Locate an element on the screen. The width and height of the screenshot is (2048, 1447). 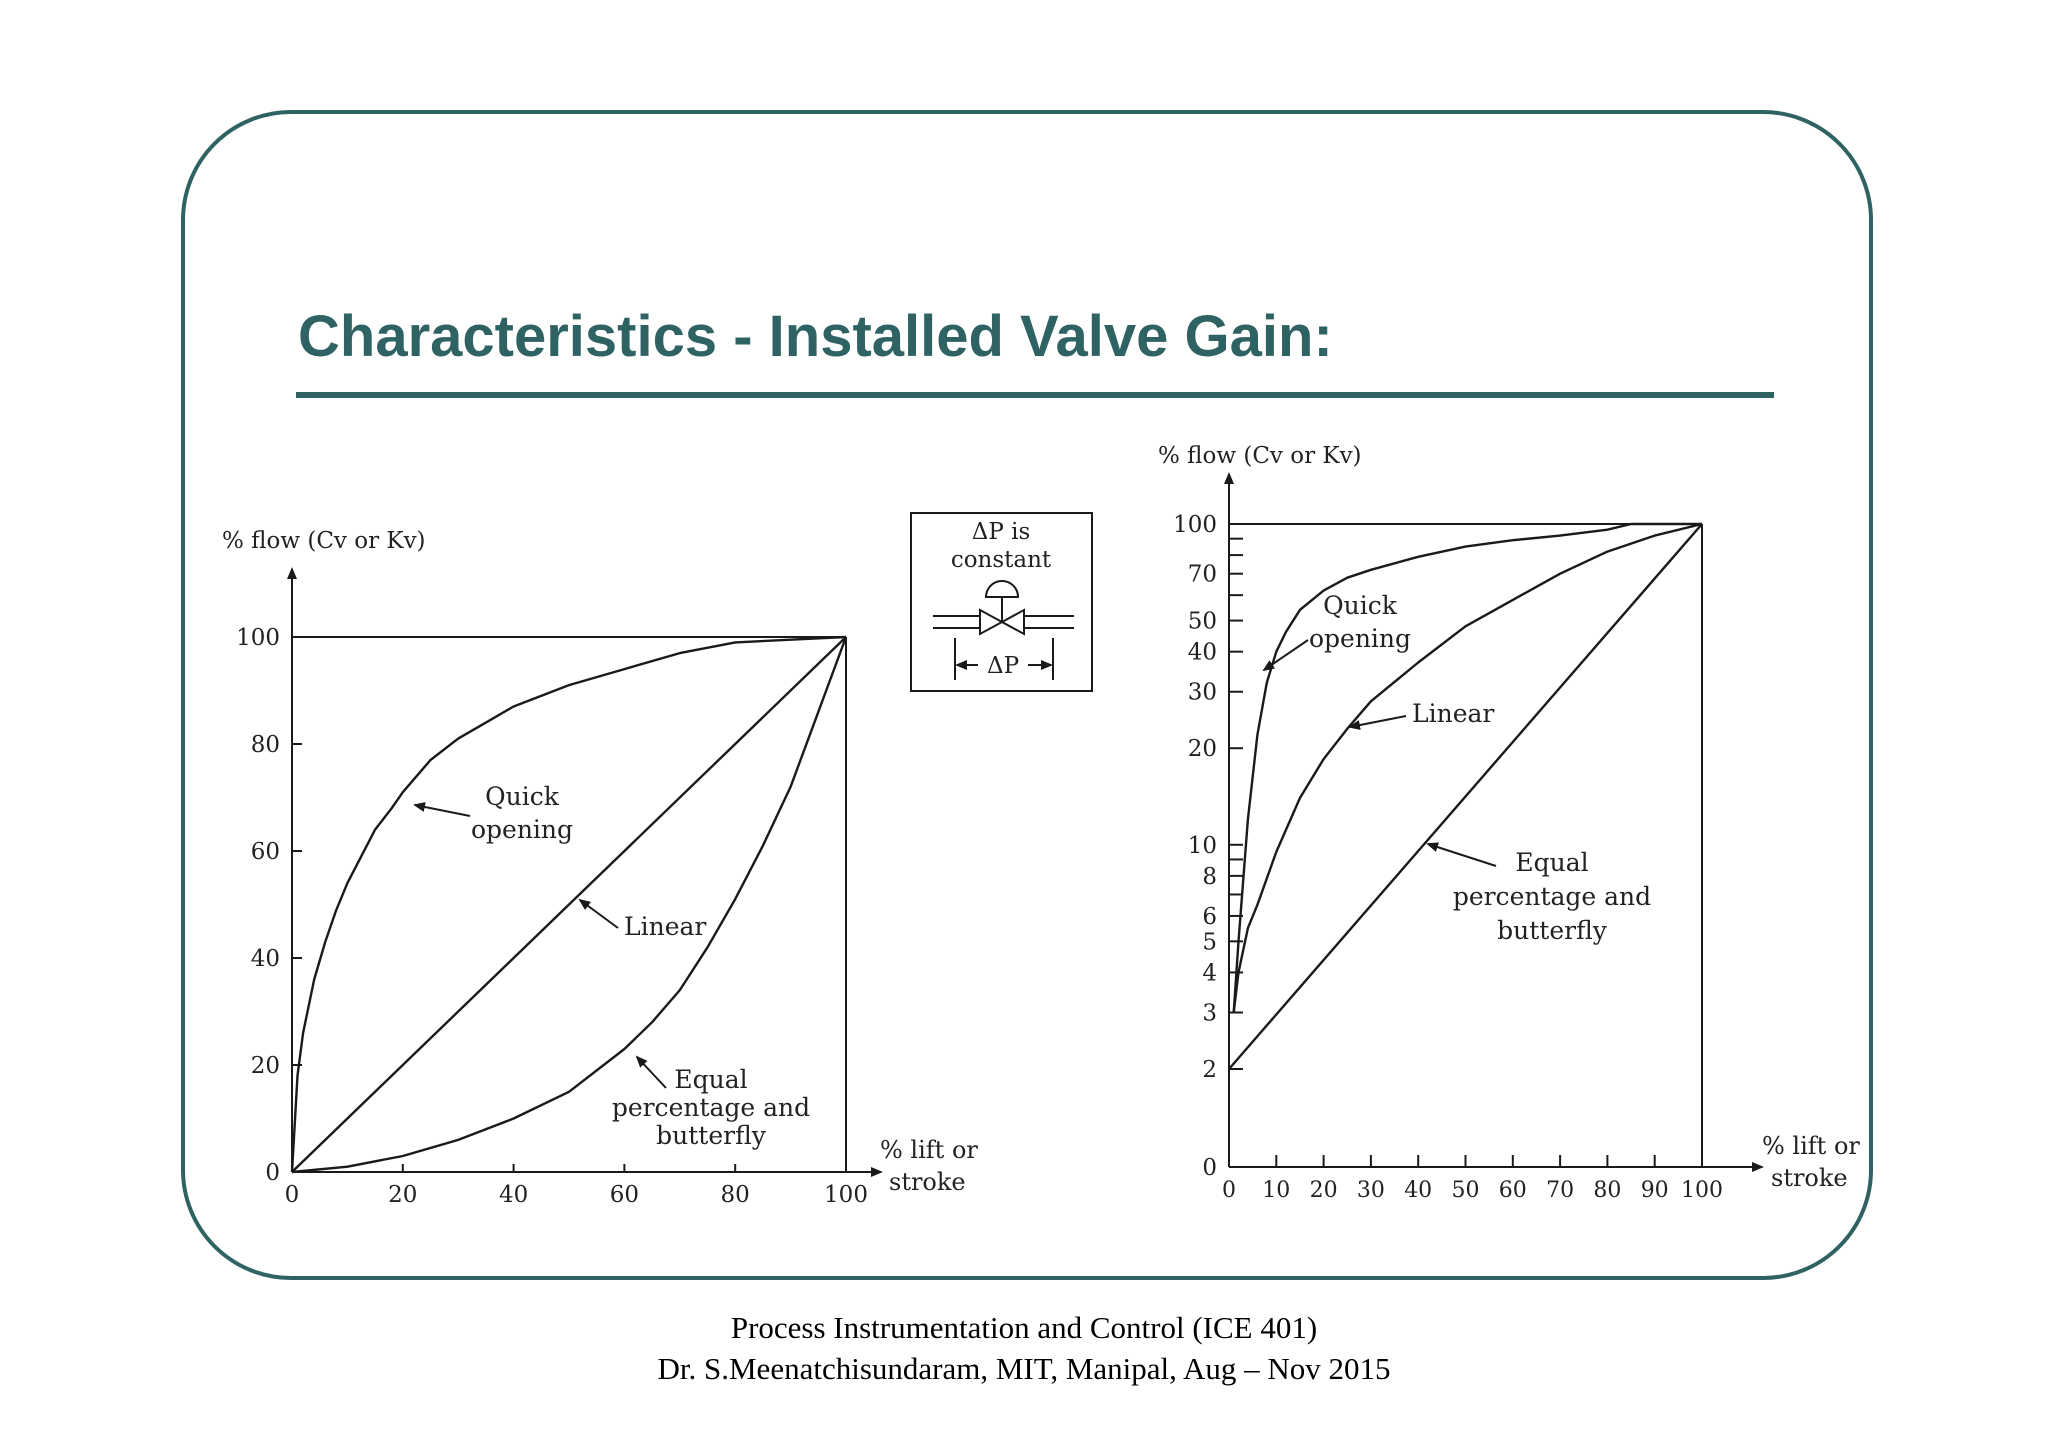
left-ticks: 0 20 40 60 80 100 0 20 40 60 80 100 is located at coordinates (552, 916).